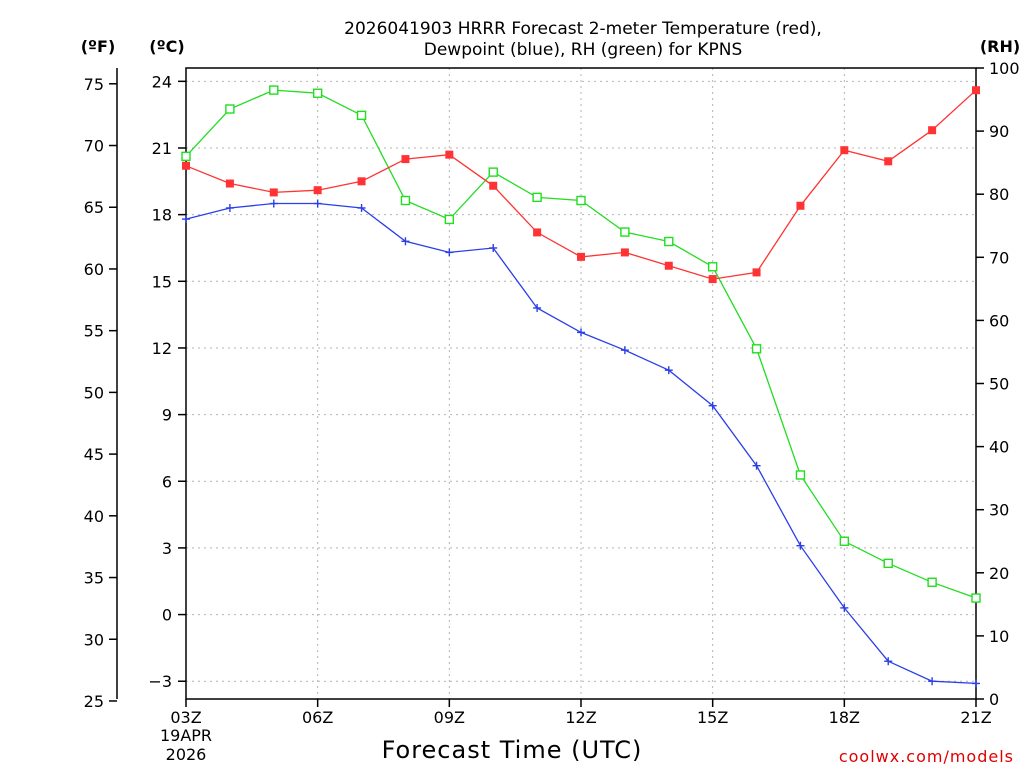 The image size is (1024, 768). What do you see at coordinates (167, 615) in the screenshot?
I see `celsius-tick-label: 0` at bounding box center [167, 615].